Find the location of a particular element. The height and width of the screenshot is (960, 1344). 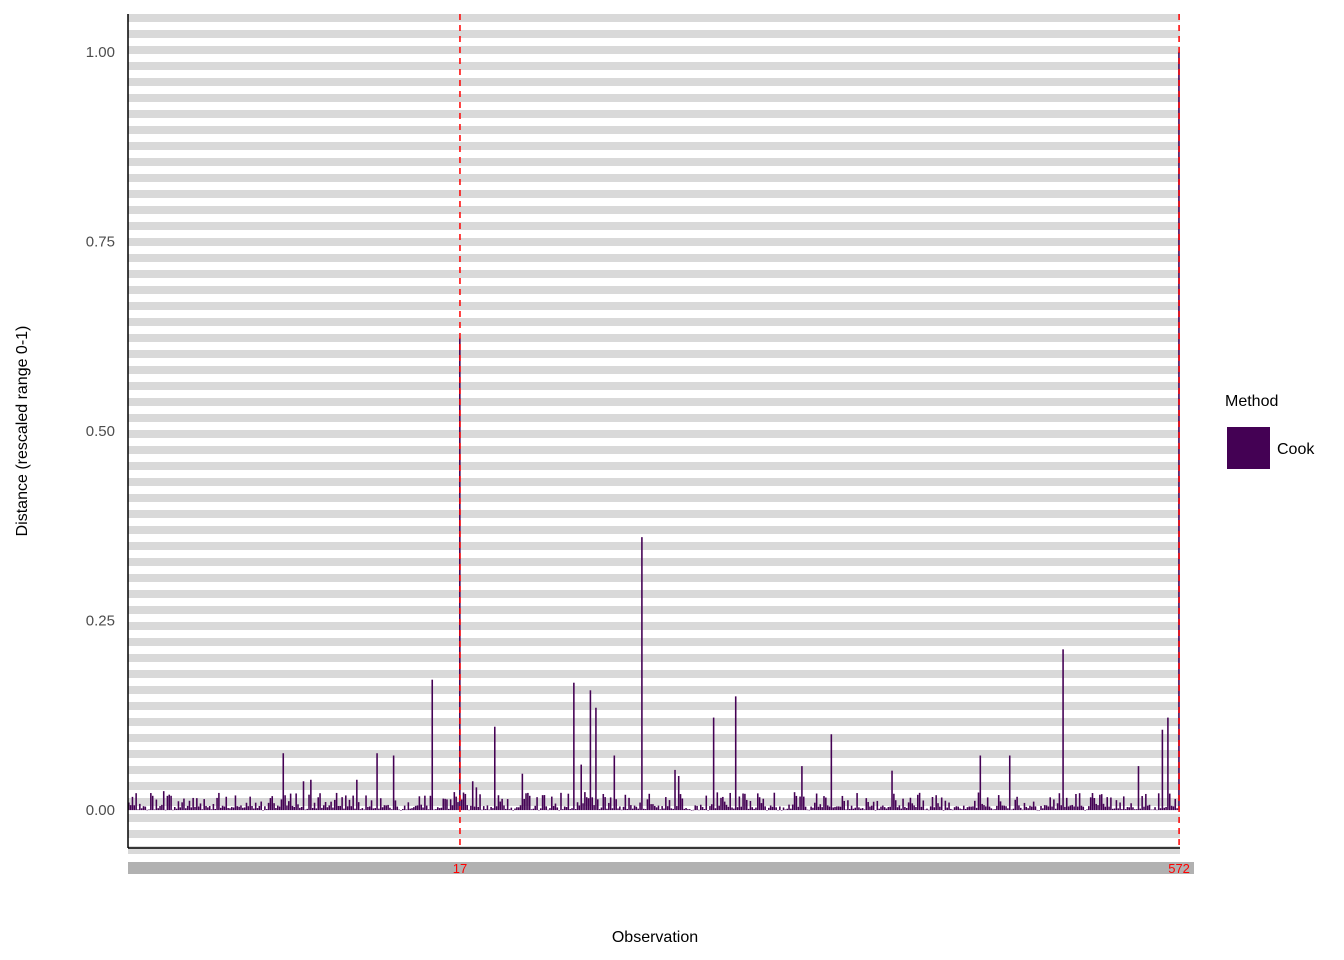

y-axis-title: Distance (rescaled range 0-1) is located at coordinates (22, 431).